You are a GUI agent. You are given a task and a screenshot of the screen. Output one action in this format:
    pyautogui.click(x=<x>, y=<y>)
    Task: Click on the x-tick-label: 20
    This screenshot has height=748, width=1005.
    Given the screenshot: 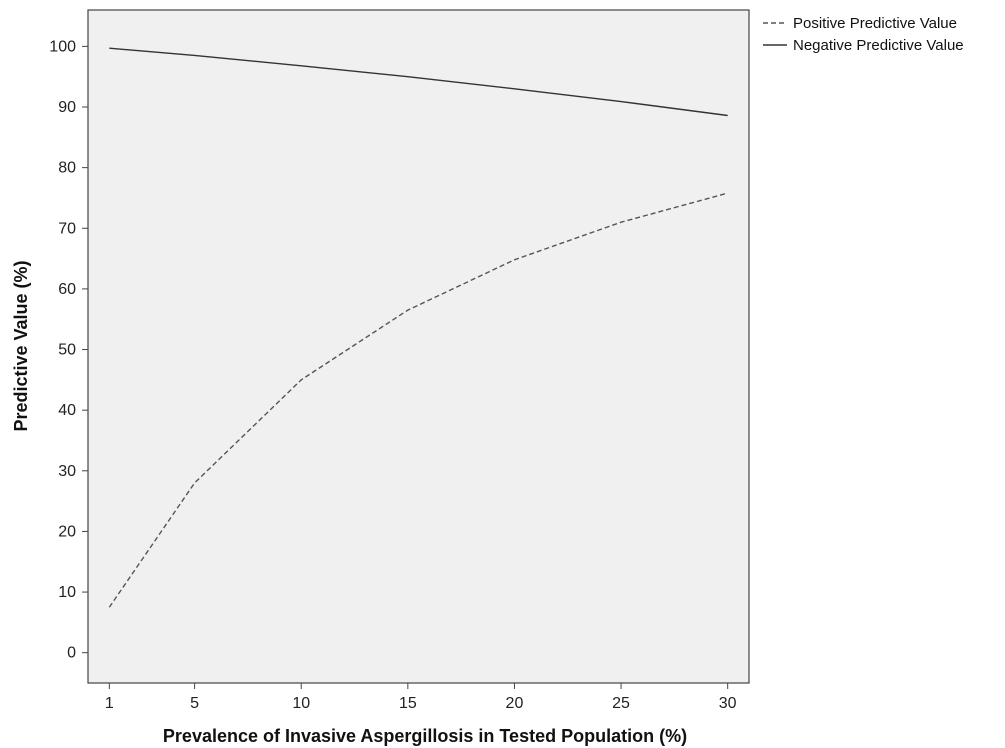 What is the action you would take?
    pyautogui.click(x=515, y=703)
    